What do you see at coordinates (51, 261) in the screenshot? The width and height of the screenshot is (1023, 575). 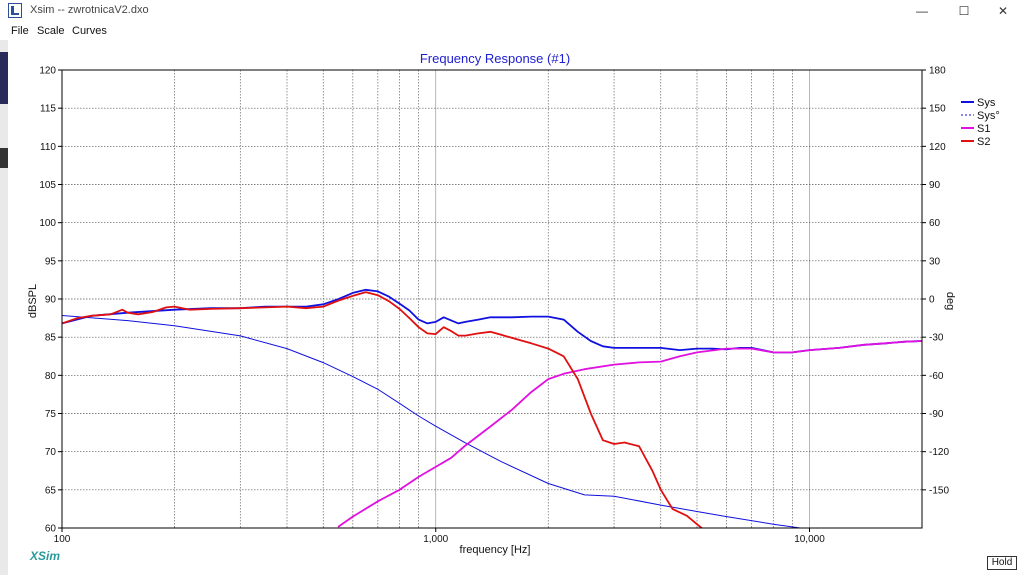 I see `y-tick-label: 95` at bounding box center [51, 261].